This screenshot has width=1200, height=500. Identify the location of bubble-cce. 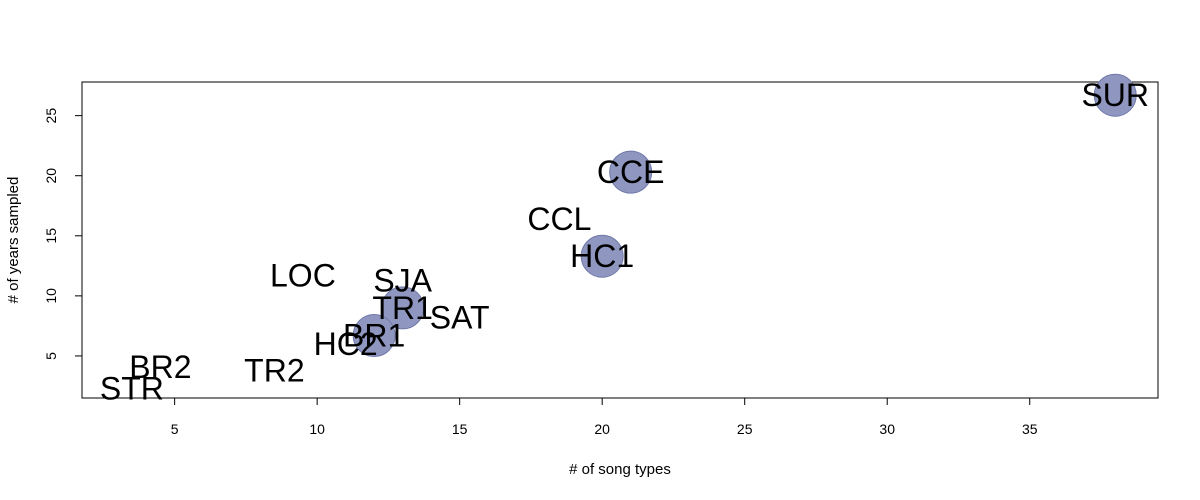
(631, 172).